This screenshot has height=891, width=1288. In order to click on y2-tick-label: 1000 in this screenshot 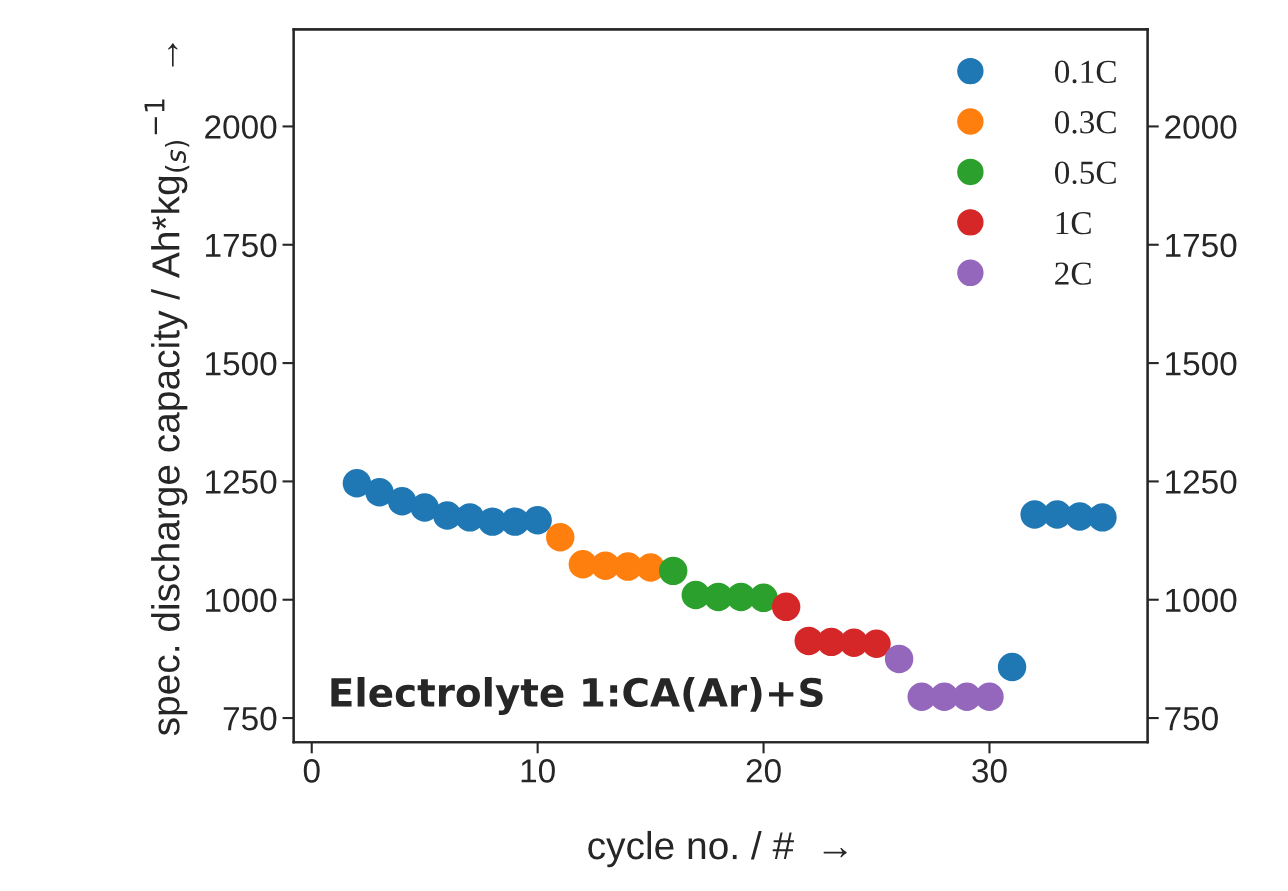, I will do `click(1201, 600)`.